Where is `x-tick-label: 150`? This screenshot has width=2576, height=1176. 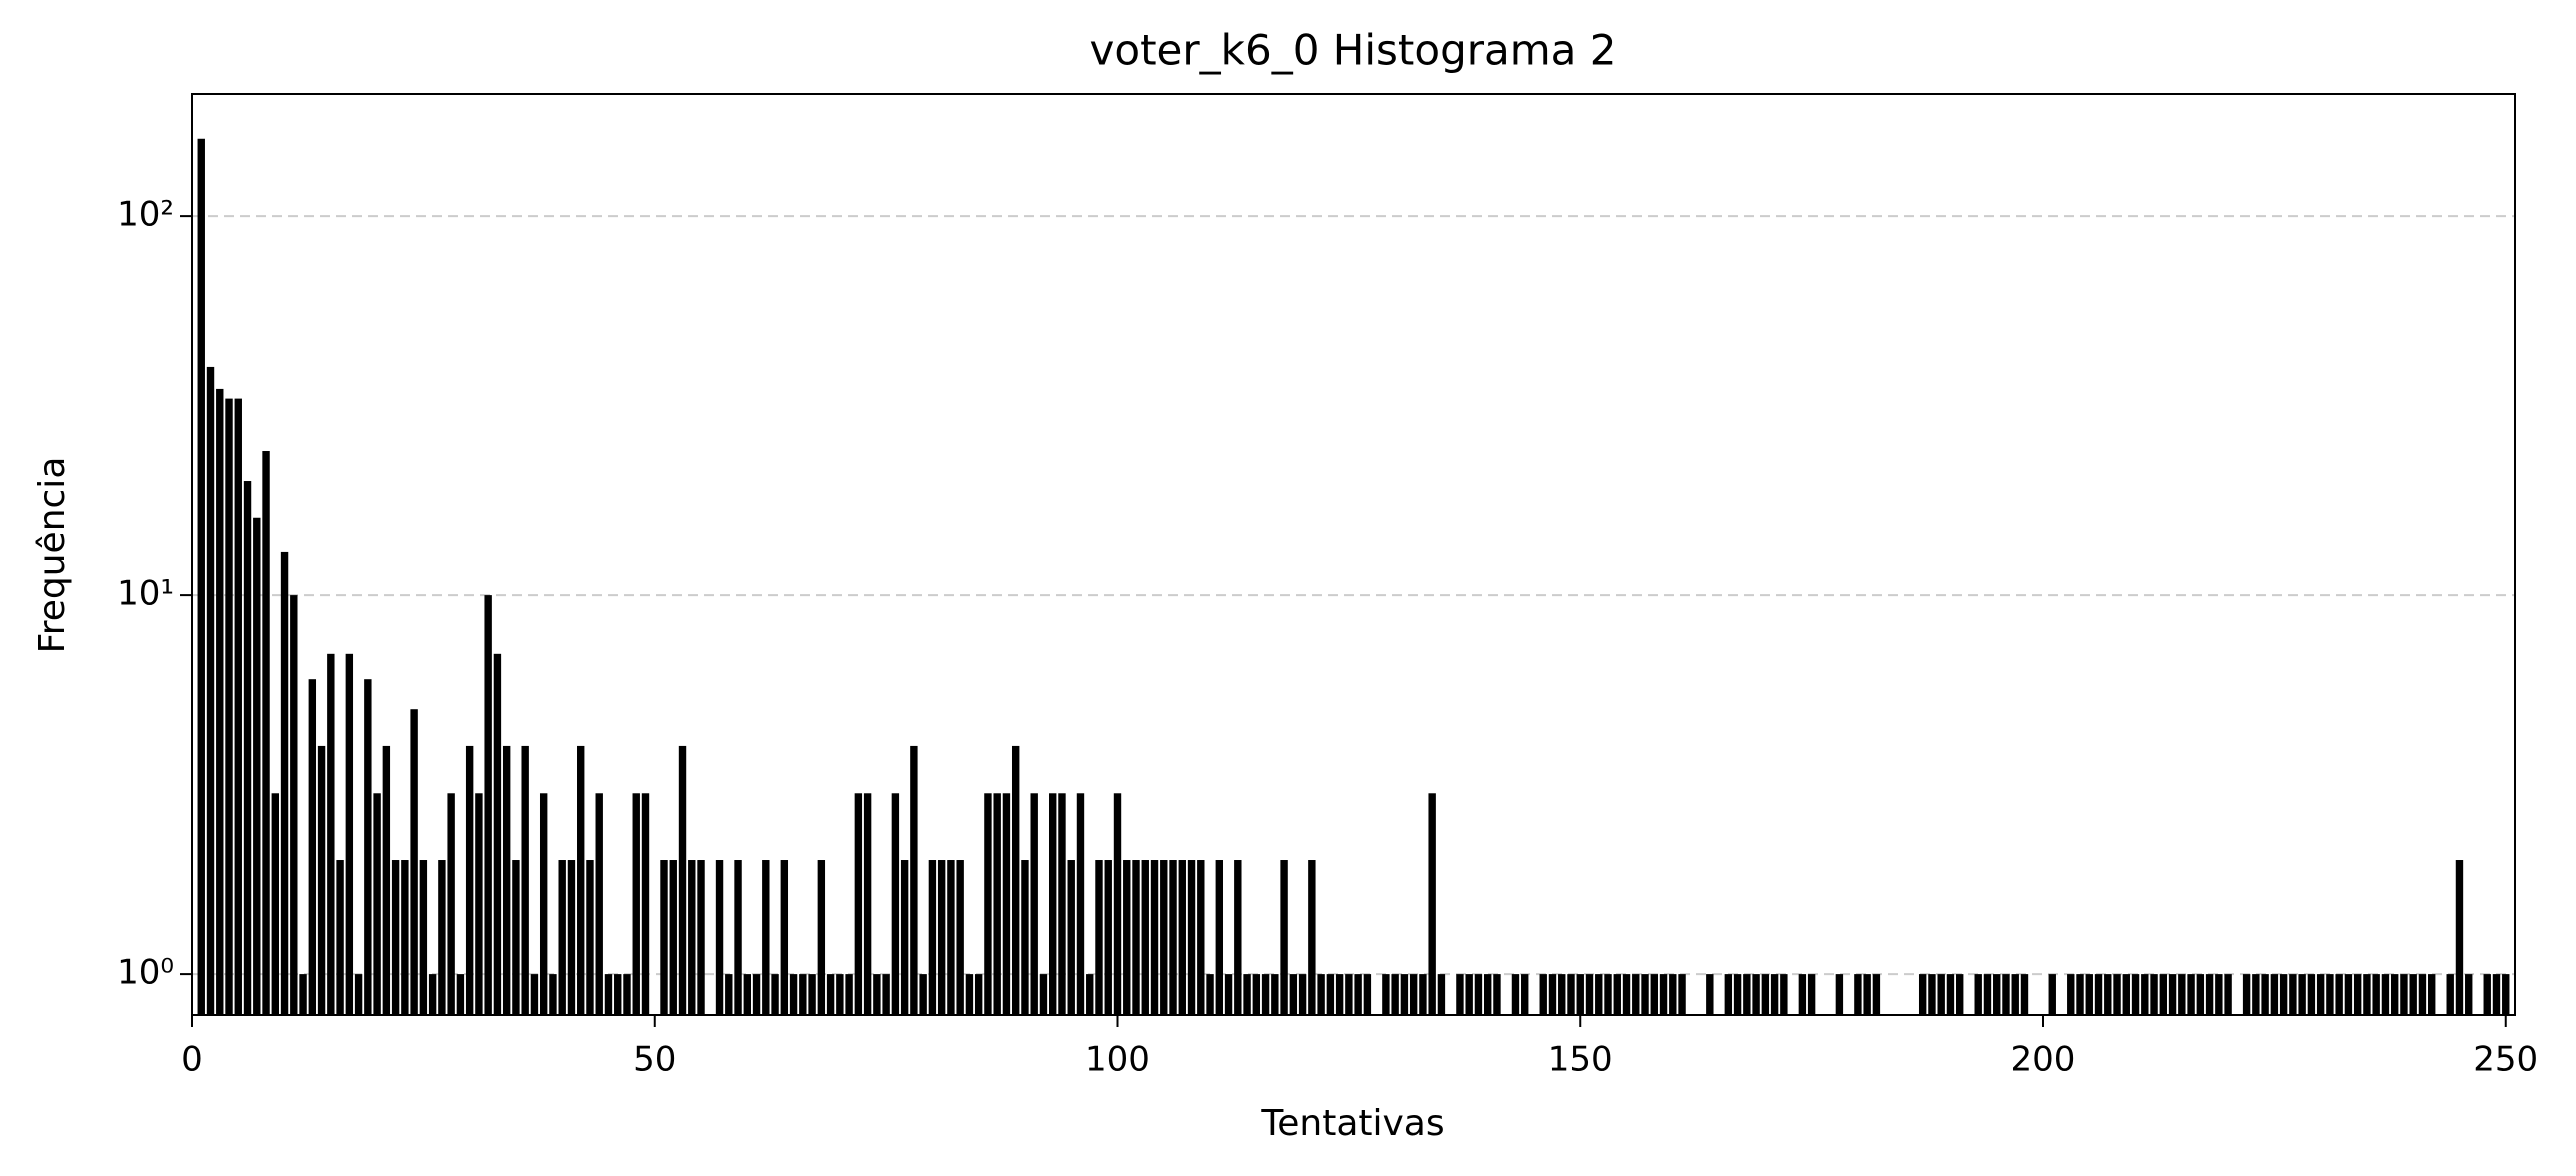 x-tick-label: 150 is located at coordinates (1580, 1060).